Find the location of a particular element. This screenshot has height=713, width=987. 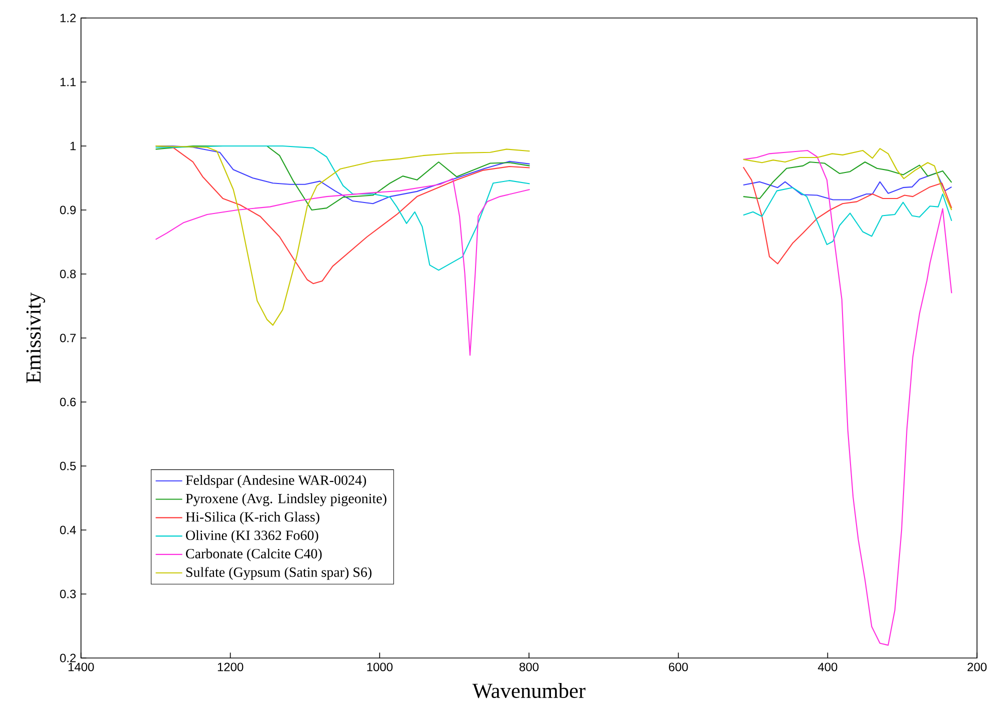

y-tick-label: 0.7 is located at coordinates (68, 338).